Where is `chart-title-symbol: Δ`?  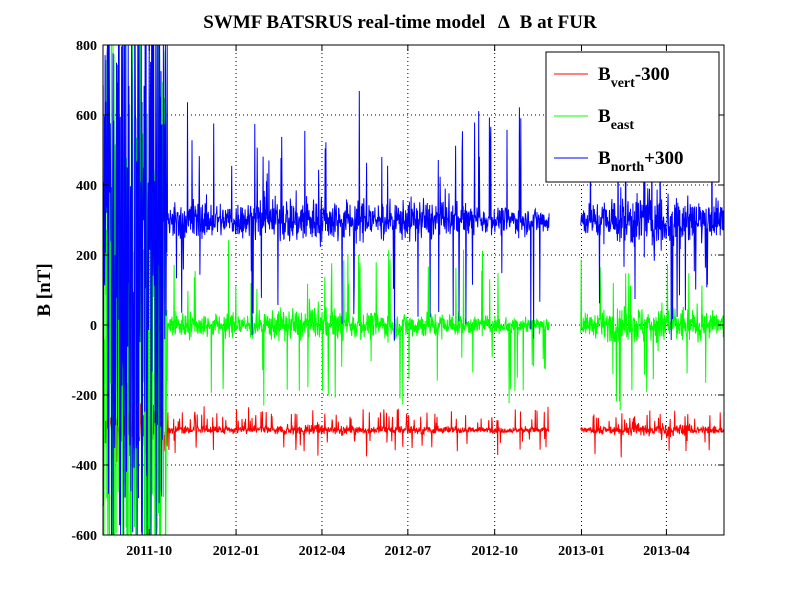
chart-title-symbol: Δ is located at coordinates (504, 22).